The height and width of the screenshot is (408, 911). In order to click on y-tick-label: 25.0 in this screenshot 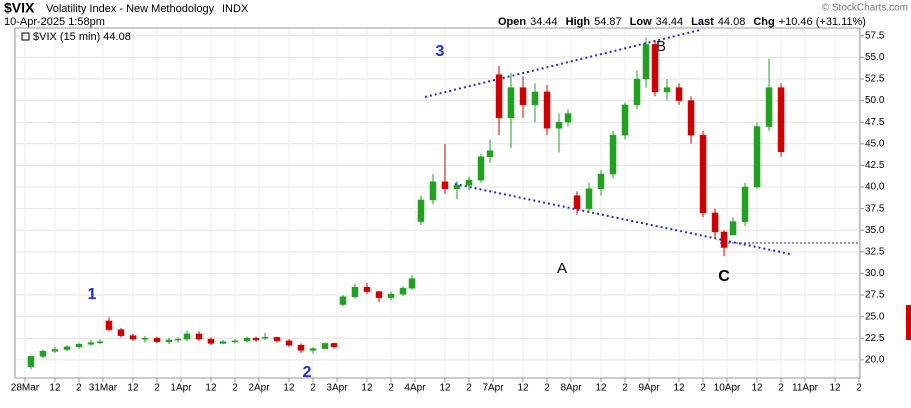, I will do `click(875, 316)`.